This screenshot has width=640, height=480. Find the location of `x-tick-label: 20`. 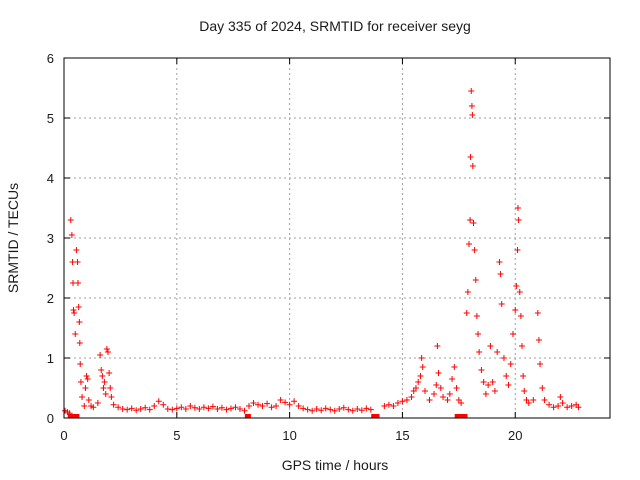

x-tick-label: 20 is located at coordinates (515, 435).